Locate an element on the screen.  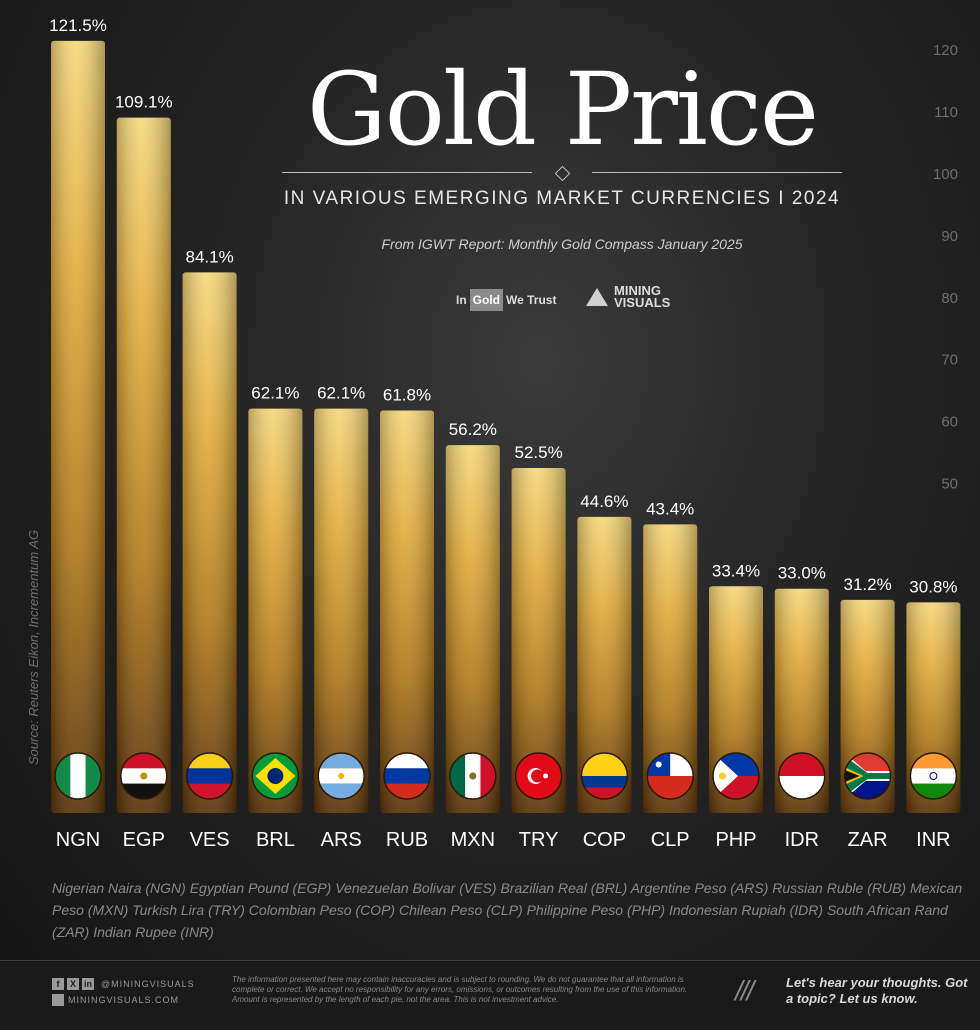
facebook-icon: f is located at coordinates (58, 984).